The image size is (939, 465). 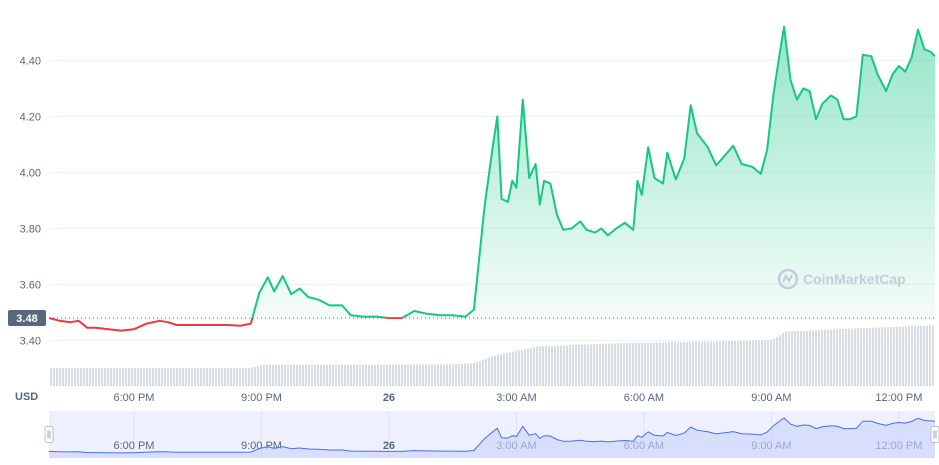 I want to click on x-tick-label: 9:00 AM, so click(x=771, y=398).